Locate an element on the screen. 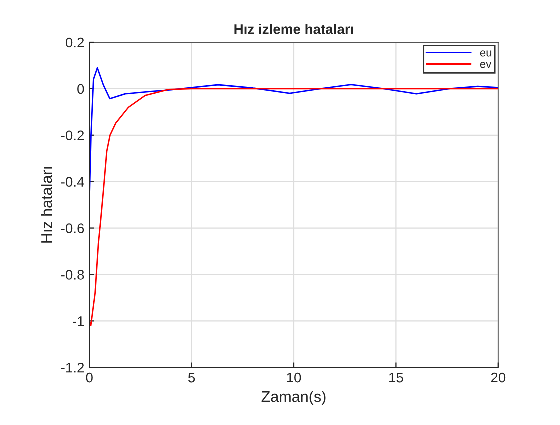 The width and height of the screenshot is (560, 425). x-tick-label: 20 is located at coordinates (498, 377).